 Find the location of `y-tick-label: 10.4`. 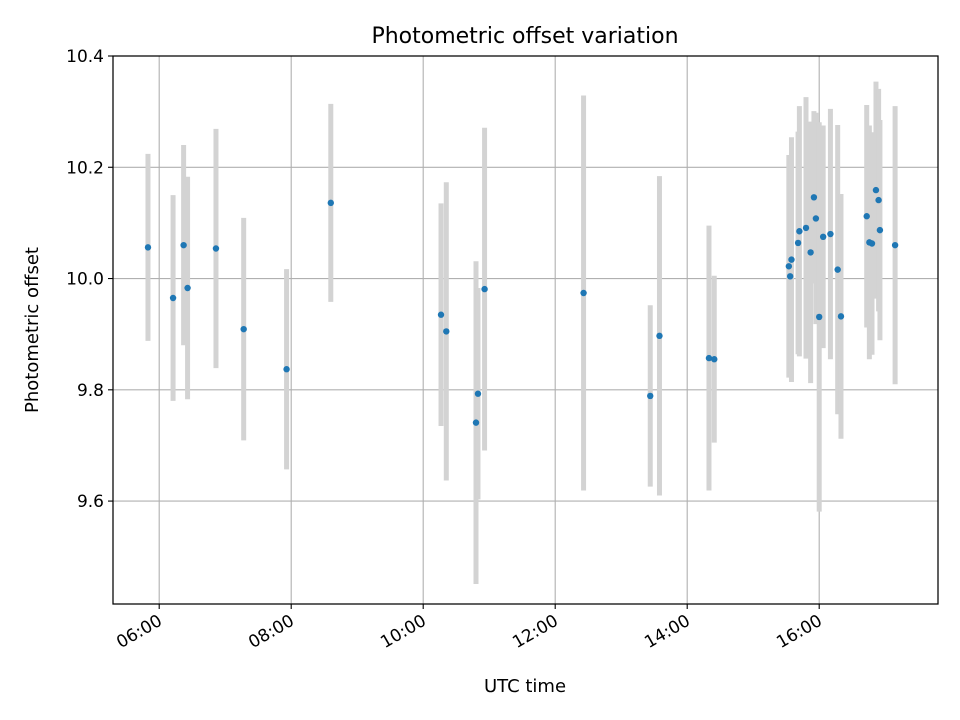

y-tick-label: 10.4 is located at coordinates (85, 57).